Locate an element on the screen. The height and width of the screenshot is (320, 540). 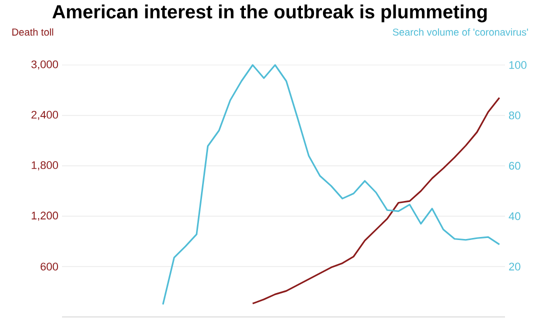
y2-tick-label: 100 is located at coordinates (517, 65).